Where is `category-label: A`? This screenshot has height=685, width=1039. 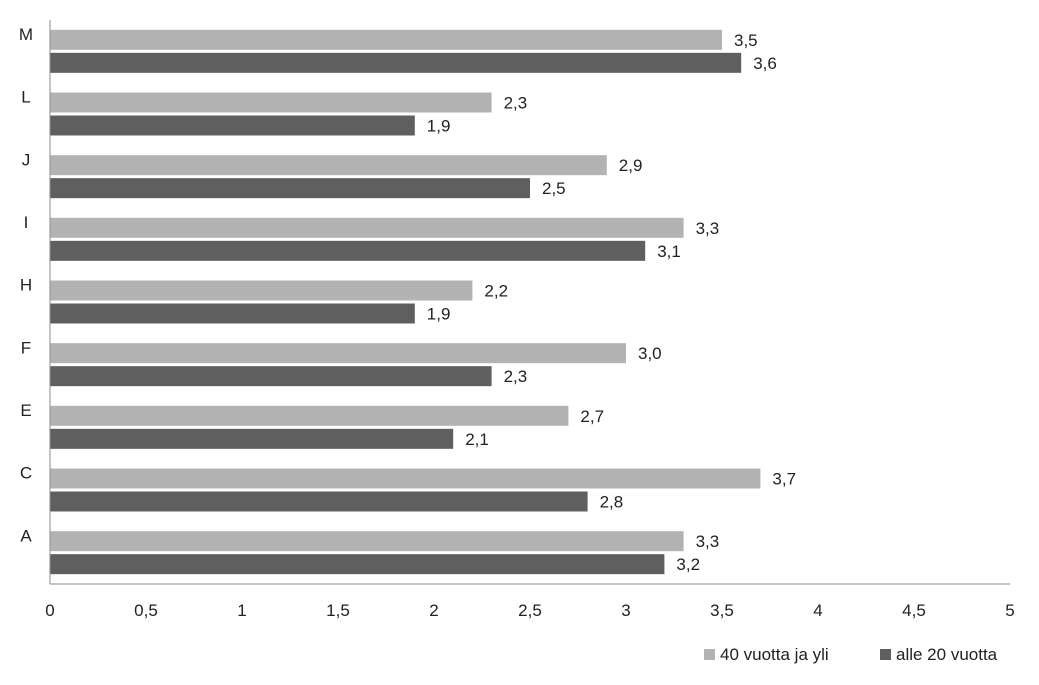
category-label: A is located at coordinates (26, 535).